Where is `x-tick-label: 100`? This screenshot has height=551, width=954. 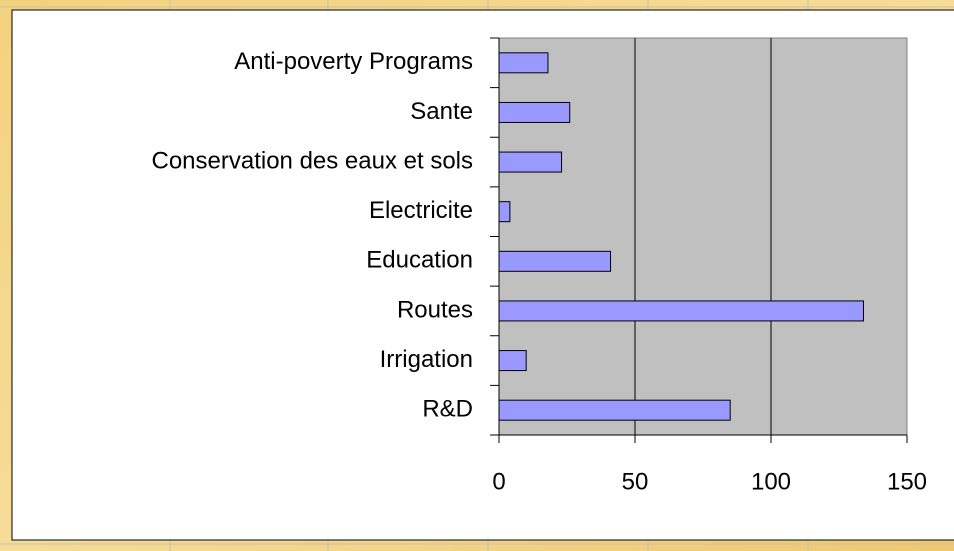
x-tick-label: 100 is located at coordinates (771, 481).